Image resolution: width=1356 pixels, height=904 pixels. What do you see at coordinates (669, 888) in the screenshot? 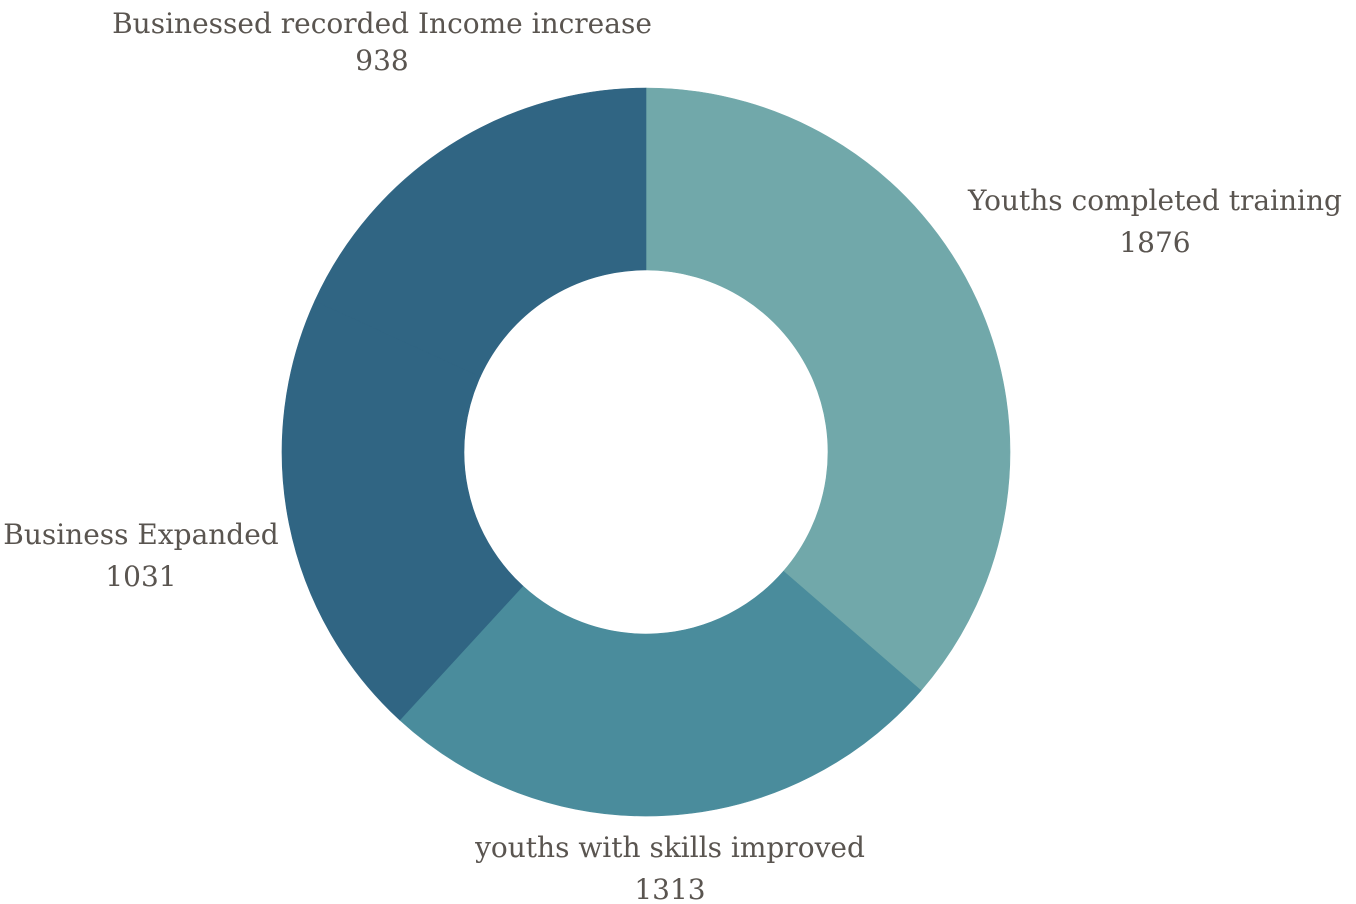
I see `value-label: 1313` at bounding box center [669, 888].